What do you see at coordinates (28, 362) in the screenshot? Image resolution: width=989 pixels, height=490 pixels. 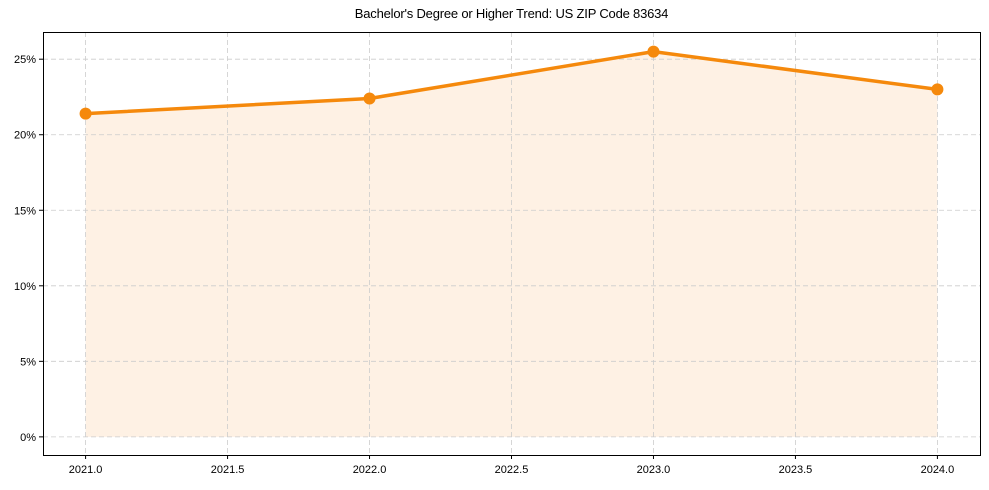 I see `y-tick-label: 5%` at bounding box center [28, 362].